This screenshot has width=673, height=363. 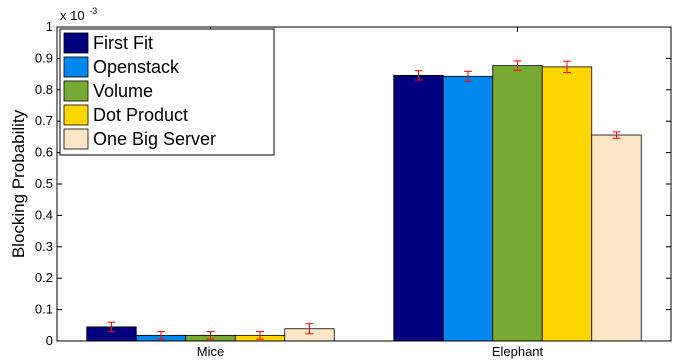 What do you see at coordinates (418, 208) in the screenshot?
I see `bar-first-fit-elephant` at bounding box center [418, 208].